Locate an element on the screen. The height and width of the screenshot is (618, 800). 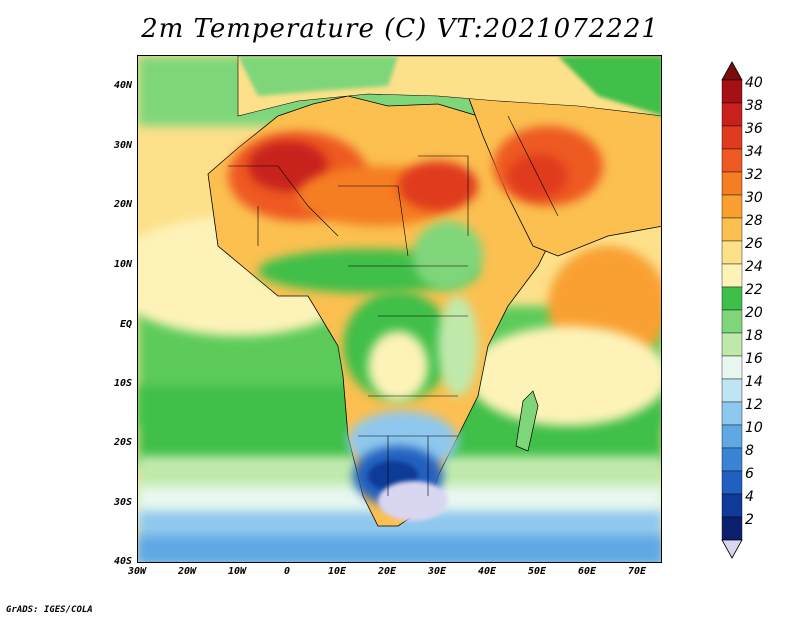
colorbar is located at coordinates (732, 310).